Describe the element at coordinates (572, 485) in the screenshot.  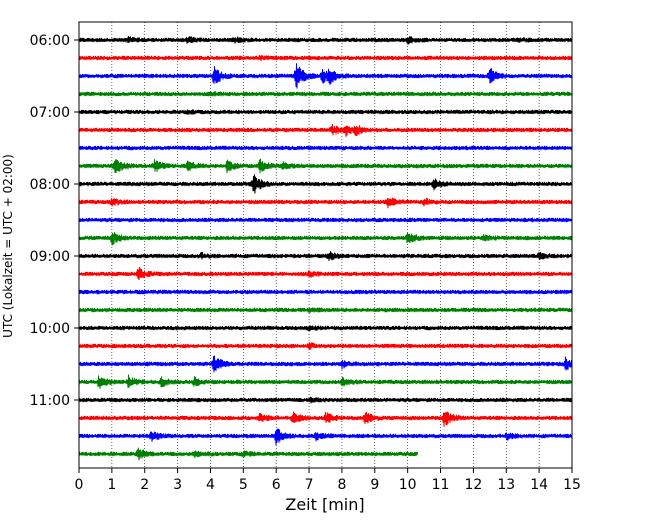
I see `x-tick-label: 15` at that location.